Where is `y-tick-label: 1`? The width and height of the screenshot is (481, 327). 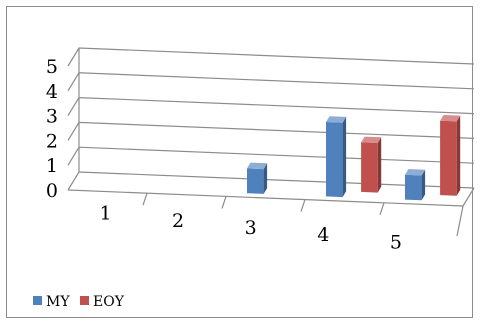
y-tick-label: 1 is located at coordinates (52, 166).